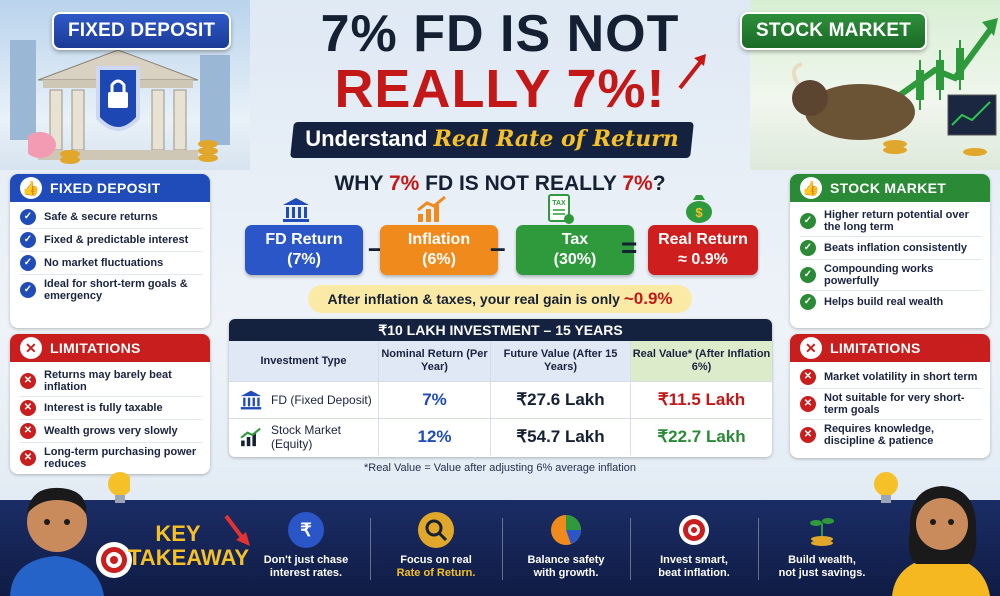  I want to click on takeaway-line1: Balance safety, so click(566, 560).